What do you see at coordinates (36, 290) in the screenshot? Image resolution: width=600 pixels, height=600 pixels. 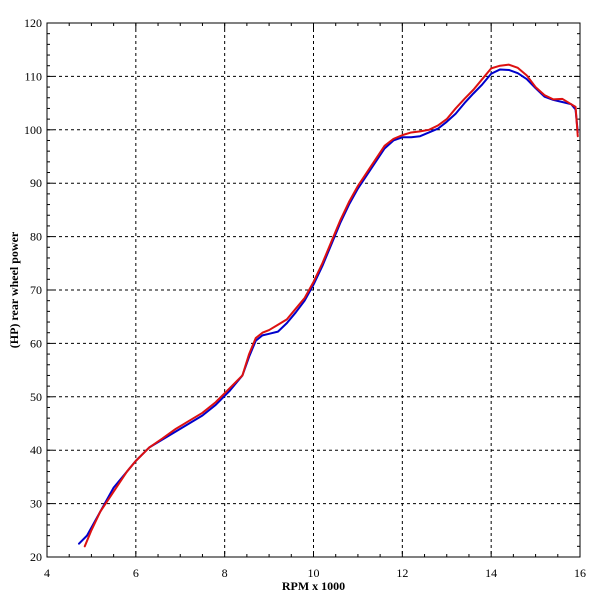 I see `y-tick-label: 70` at bounding box center [36, 290].